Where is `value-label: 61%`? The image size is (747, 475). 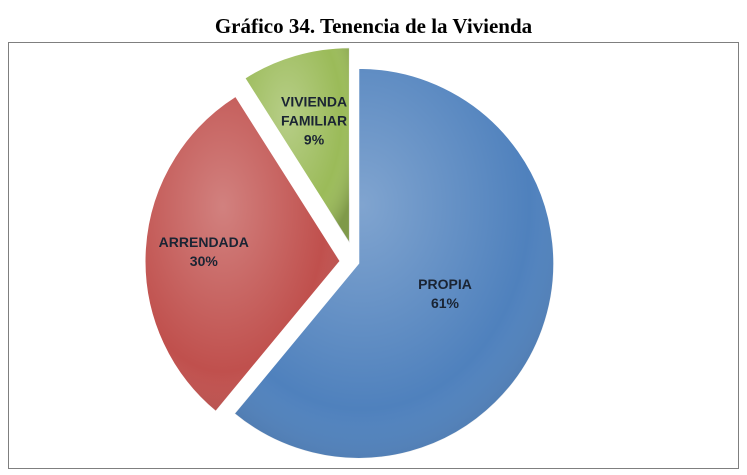 value-label: 61% is located at coordinates (444, 303).